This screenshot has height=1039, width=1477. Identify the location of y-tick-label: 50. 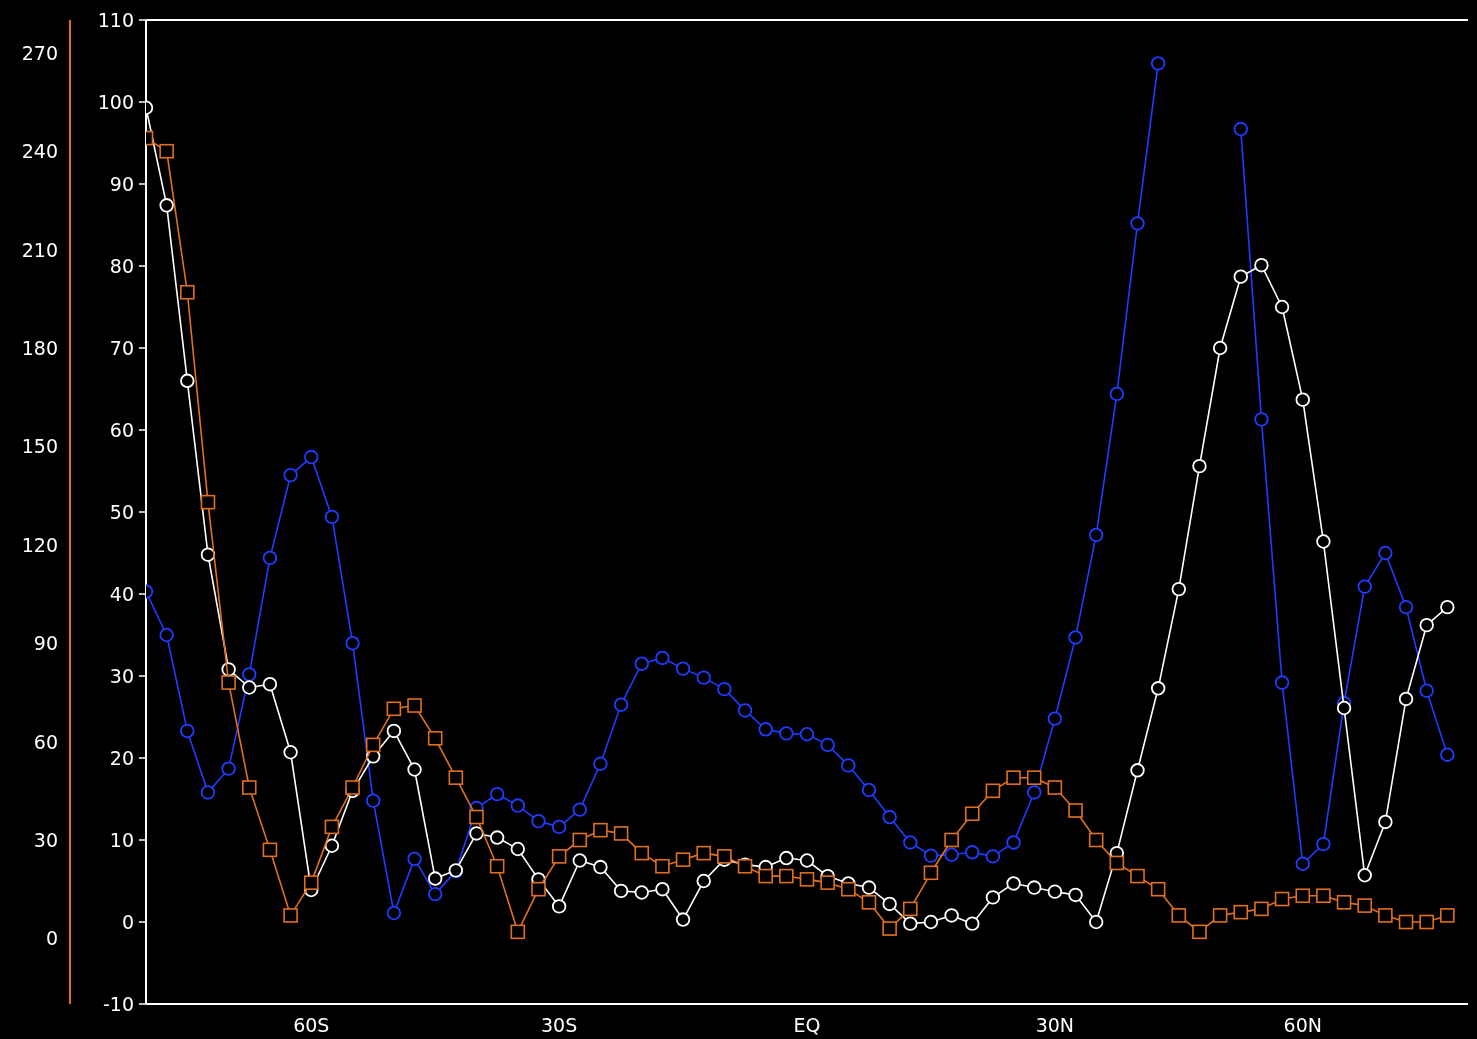
(121, 512).